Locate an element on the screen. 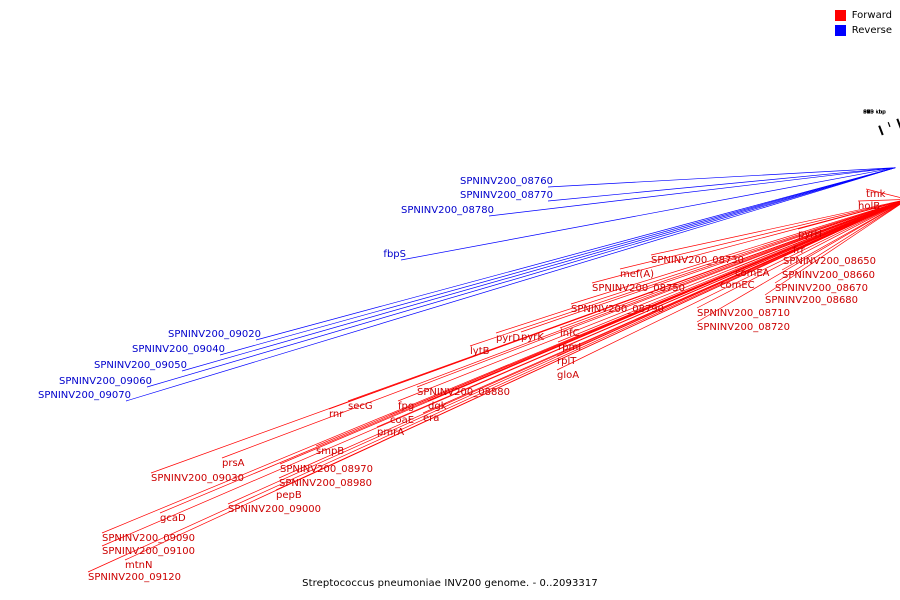 This screenshot has height=600, width=900. forward-gene-label: rplT is located at coordinates (567, 361).